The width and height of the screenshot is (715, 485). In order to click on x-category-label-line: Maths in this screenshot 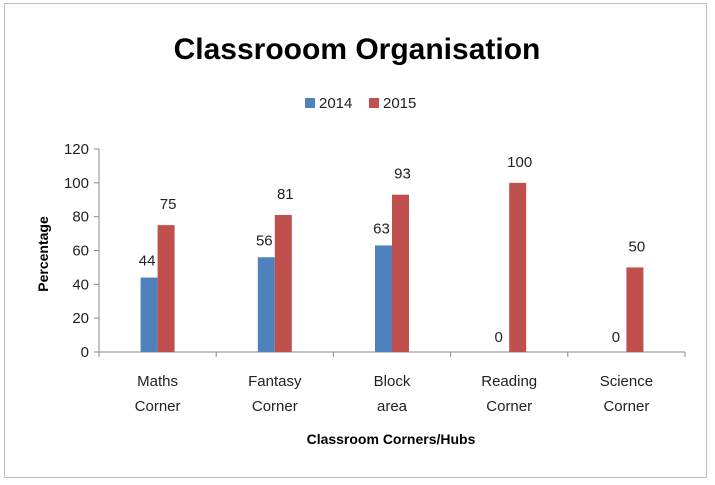, I will do `click(157, 381)`.